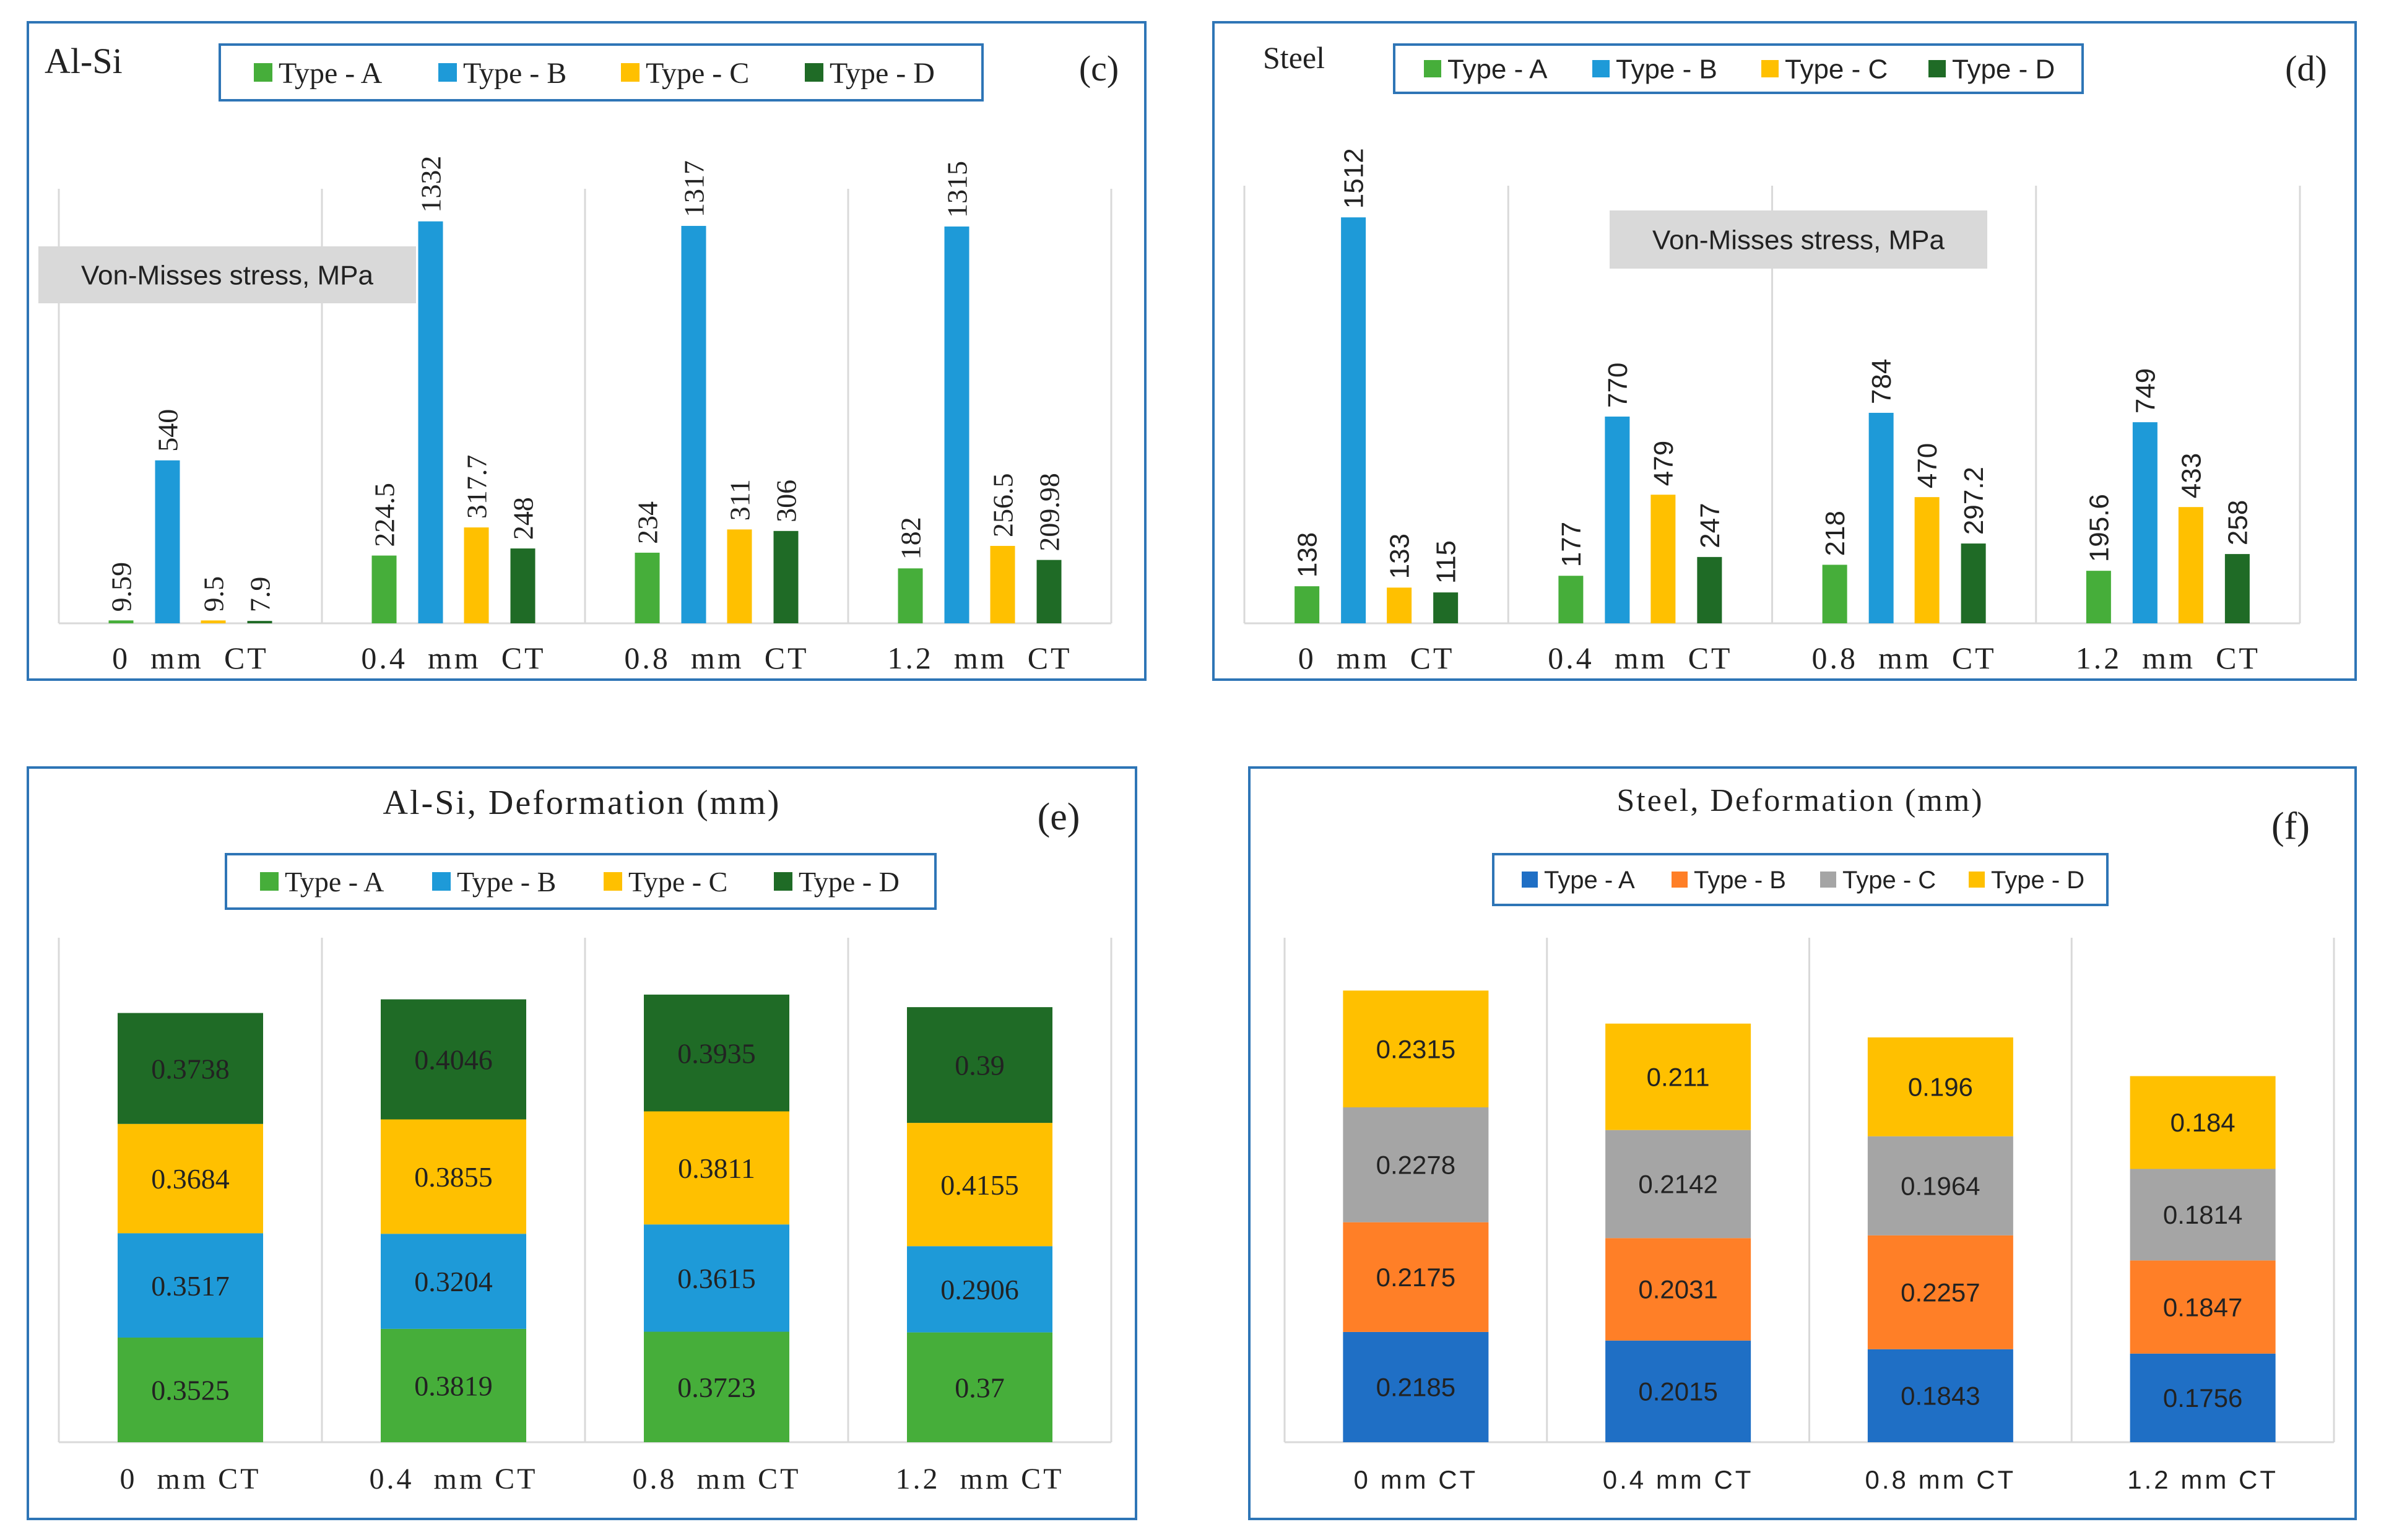  What do you see at coordinates (1308, 555) in the screenshot?
I see `data-label: 138` at bounding box center [1308, 555].